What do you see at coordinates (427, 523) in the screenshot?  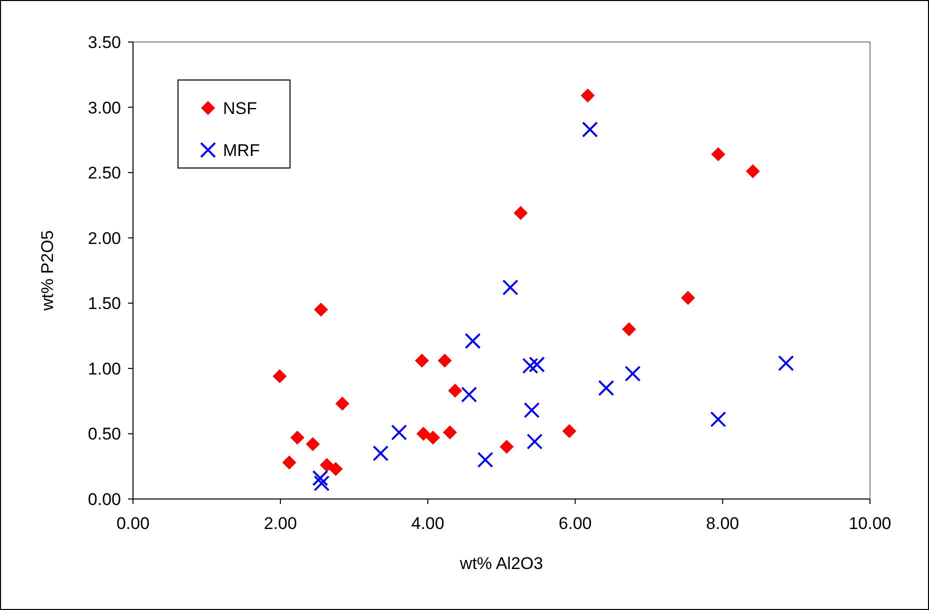 I see `x-tick-label: 4.00` at bounding box center [427, 523].